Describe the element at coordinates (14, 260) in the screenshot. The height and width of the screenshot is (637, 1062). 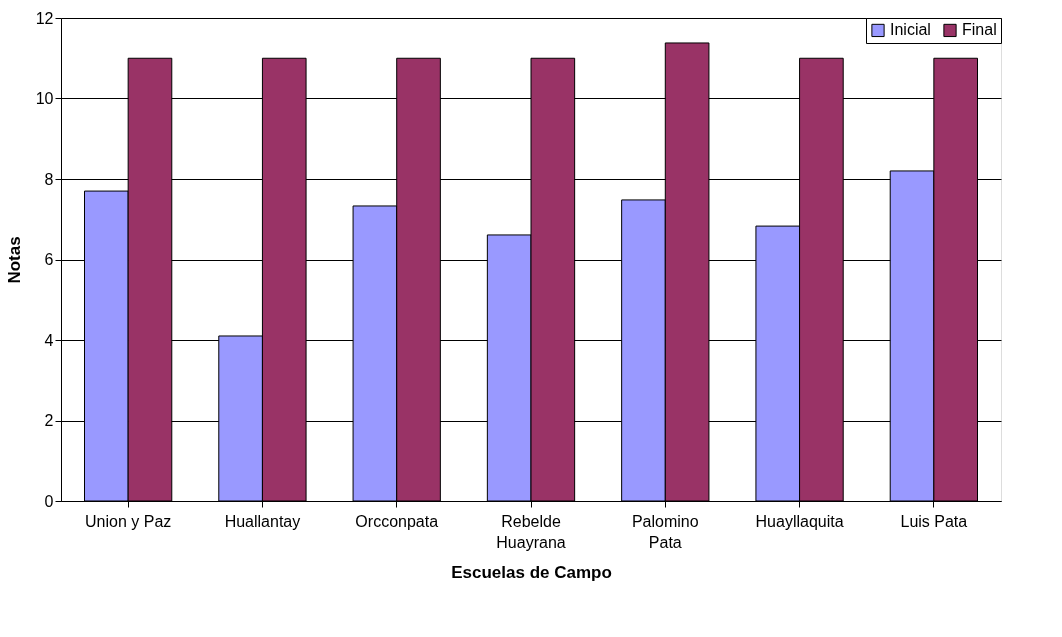
I see `y-axis-title: Notas` at that location.